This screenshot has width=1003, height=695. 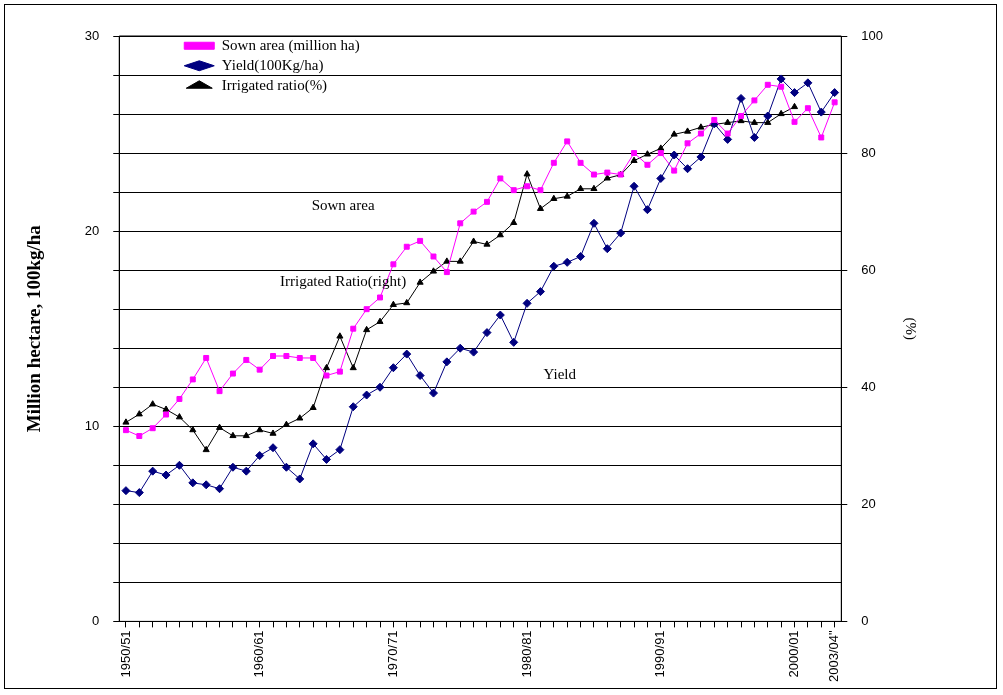 I want to click on y2-tick-label: 20, so click(x=868, y=503).